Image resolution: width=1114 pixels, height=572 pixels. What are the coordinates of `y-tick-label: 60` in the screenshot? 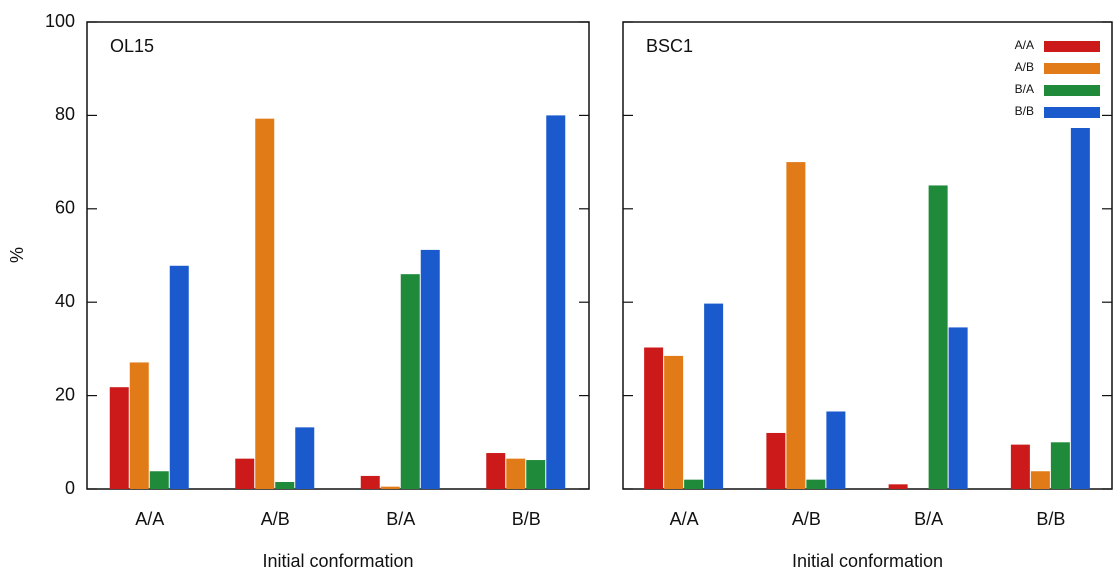 It's located at (65, 208).